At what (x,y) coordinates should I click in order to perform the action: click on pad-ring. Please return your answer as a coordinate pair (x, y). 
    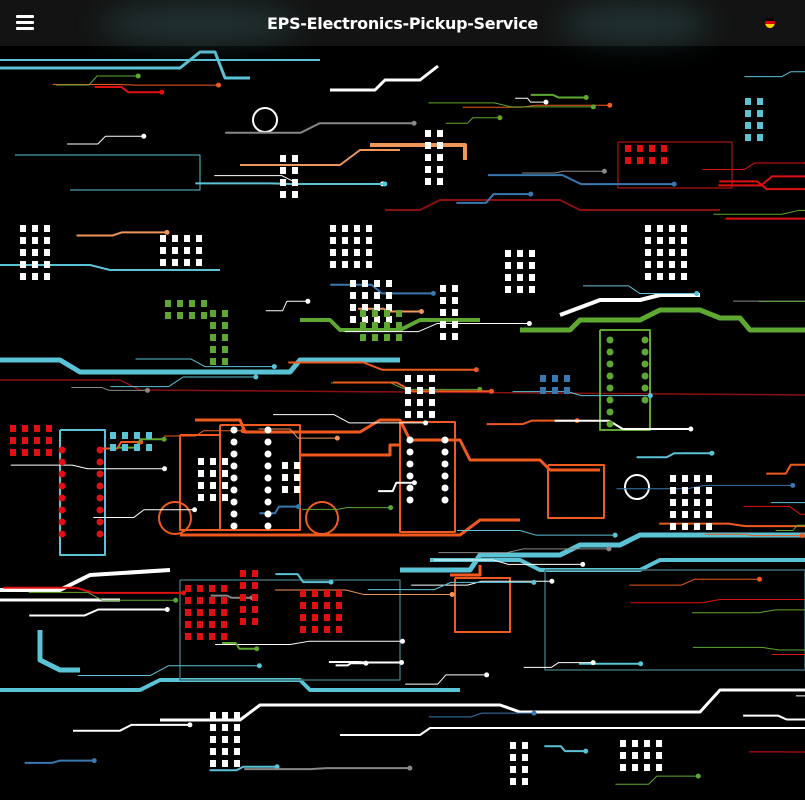
    Looking at the image, I should click on (322, 518).